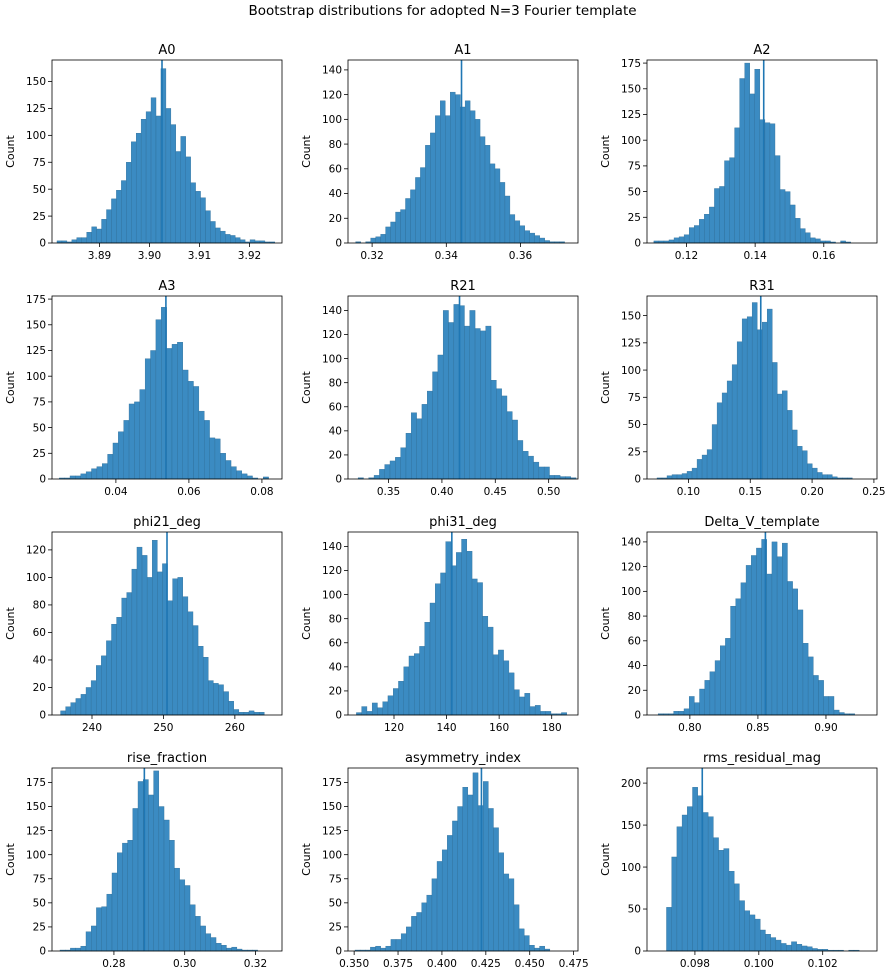  I want to click on x-tick-label: 0.45, so click(495, 492).